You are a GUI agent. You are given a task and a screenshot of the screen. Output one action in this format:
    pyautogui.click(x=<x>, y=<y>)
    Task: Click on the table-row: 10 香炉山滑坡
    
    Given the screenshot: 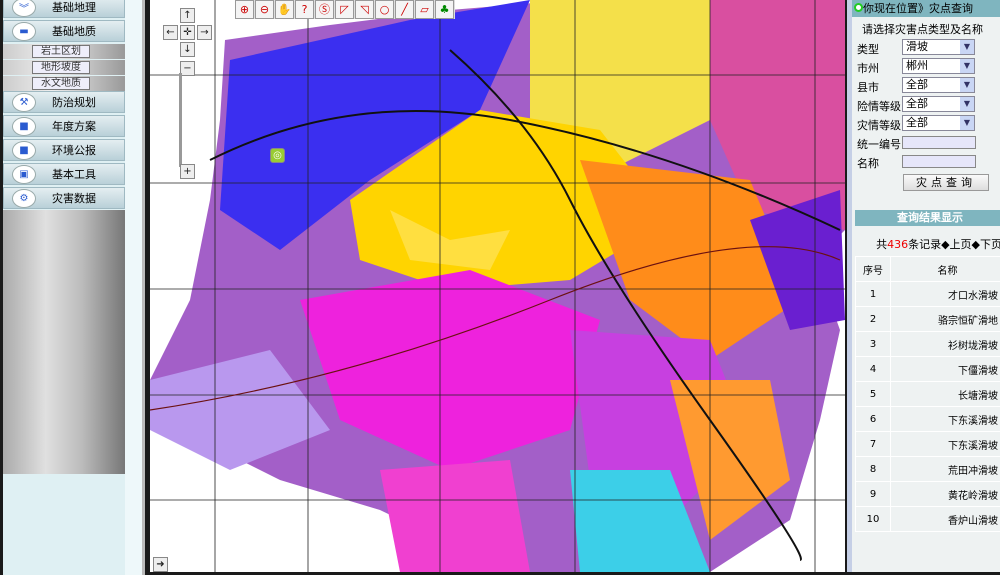 What is the action you would take?
    pyautogui.click(x=927, y=519)
    